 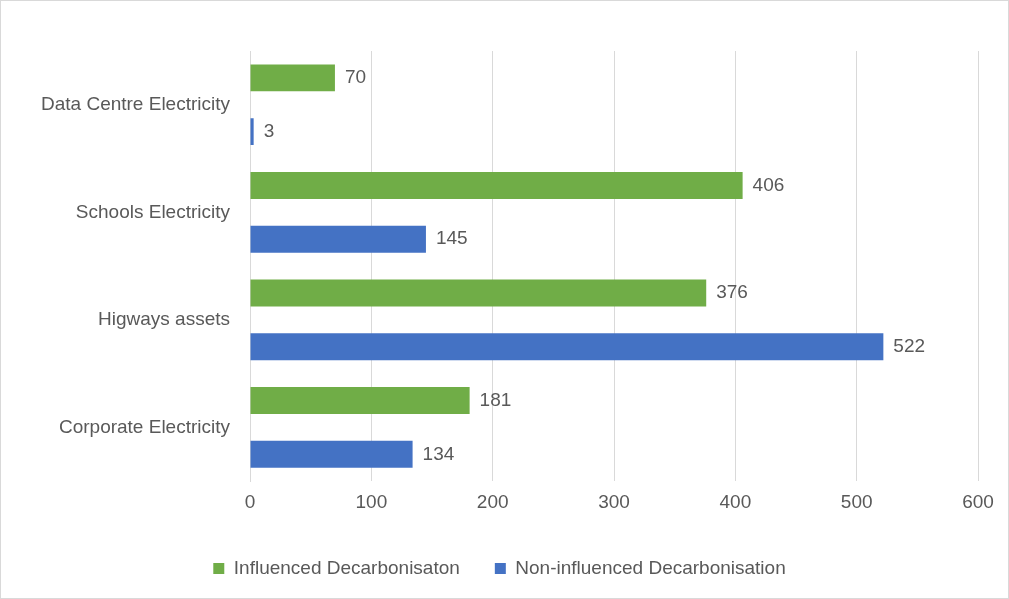 What do you see at coordinates (856, 501) in the screenshot?
I see `x-tick-label: 500` at bounding box center [856, 501].